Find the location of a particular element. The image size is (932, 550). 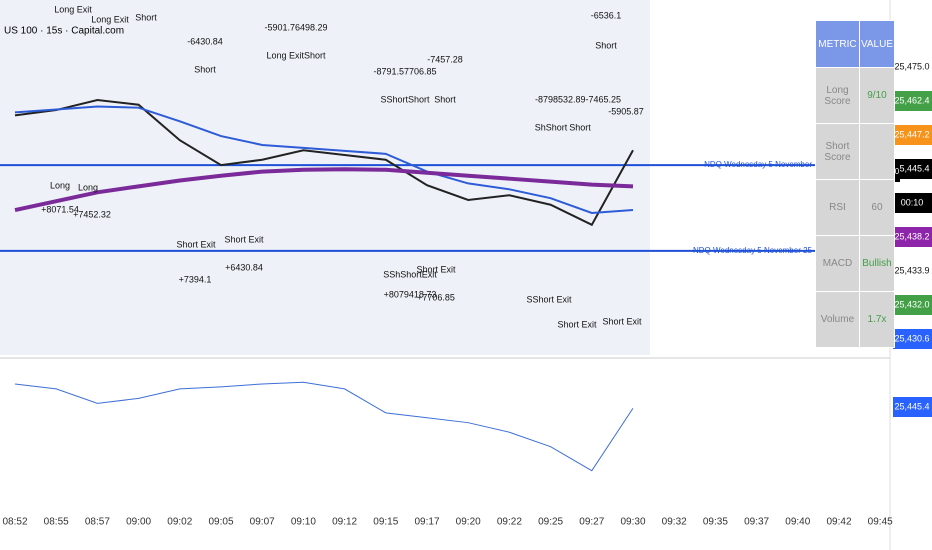

price-tag: 25,447.2 is located at coordinates (911, 134).